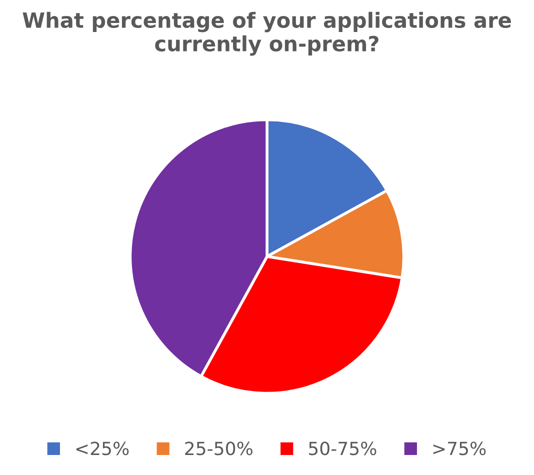 This screenshot has height=475, width=534. Describe the element at coordinates (102, 449) in the screenshot. I see `legend-label: <25%` at that location.